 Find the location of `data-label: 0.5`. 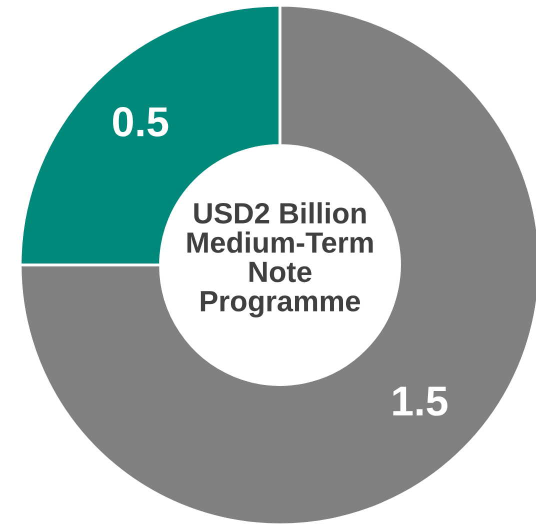

data-label: 0.5 is located at coordinates (140, 122).